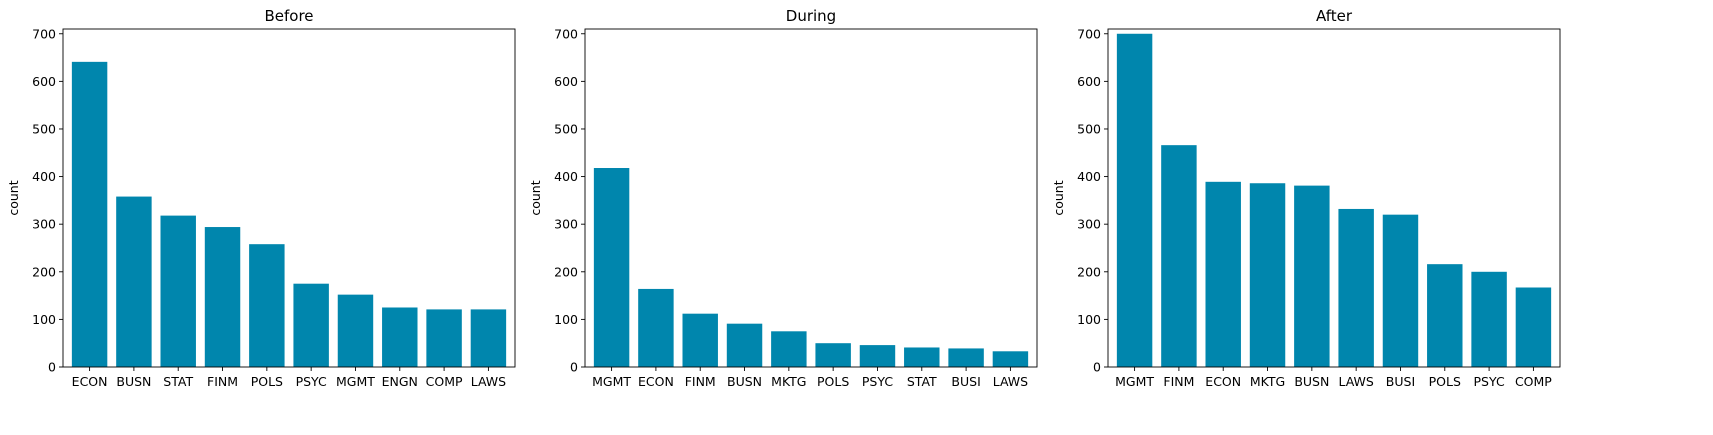 The height and width of the screenshot is (435, 1713). I want to click on x-tick-label: ENGN, so click(400, 381).